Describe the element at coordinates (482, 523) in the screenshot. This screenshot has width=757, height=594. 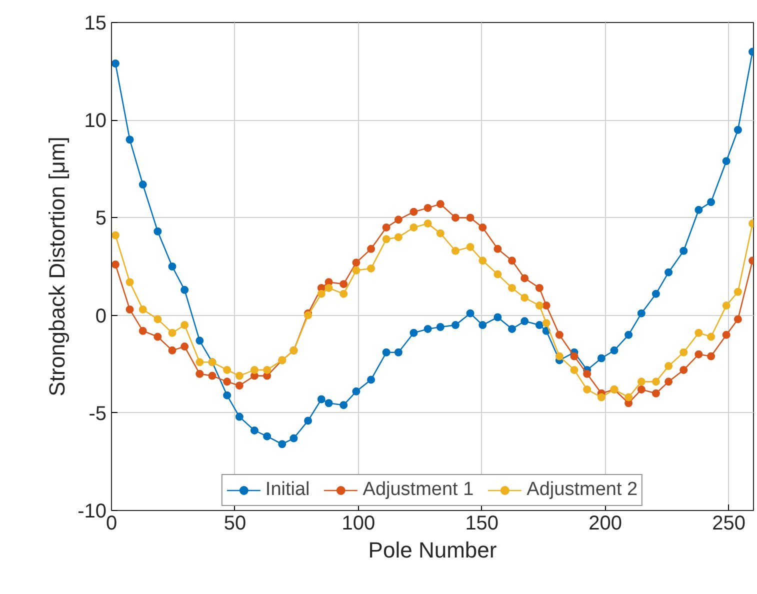
I see `x-tick-label: 150` at that location.